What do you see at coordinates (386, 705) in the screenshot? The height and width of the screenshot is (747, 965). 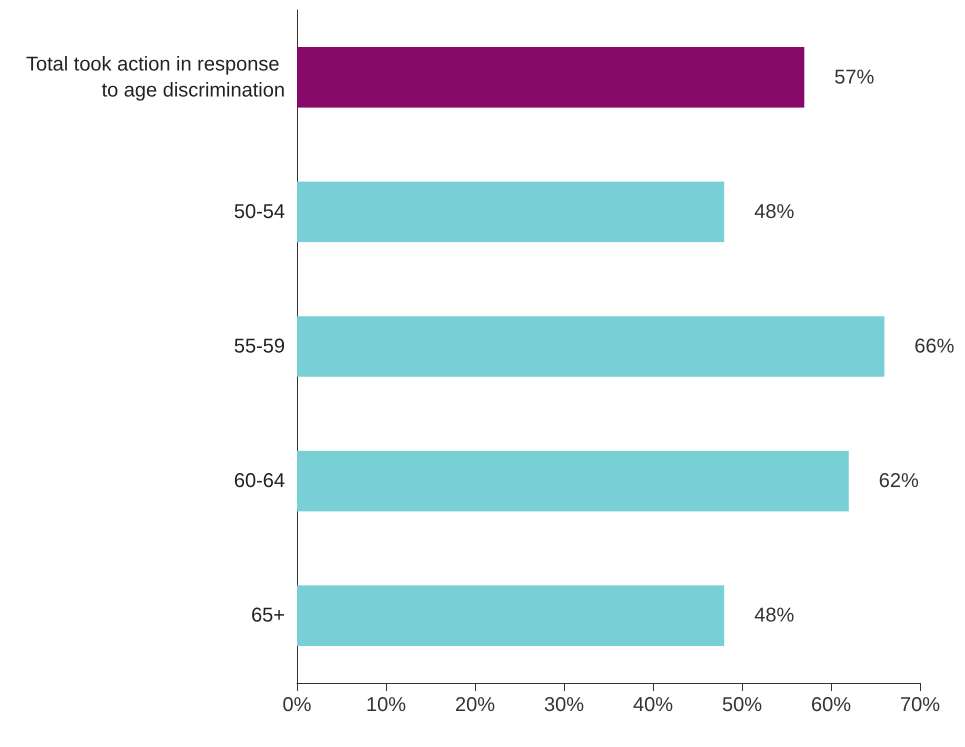 I see `x-tick-label: 10%` at bounding box center [386, 705].